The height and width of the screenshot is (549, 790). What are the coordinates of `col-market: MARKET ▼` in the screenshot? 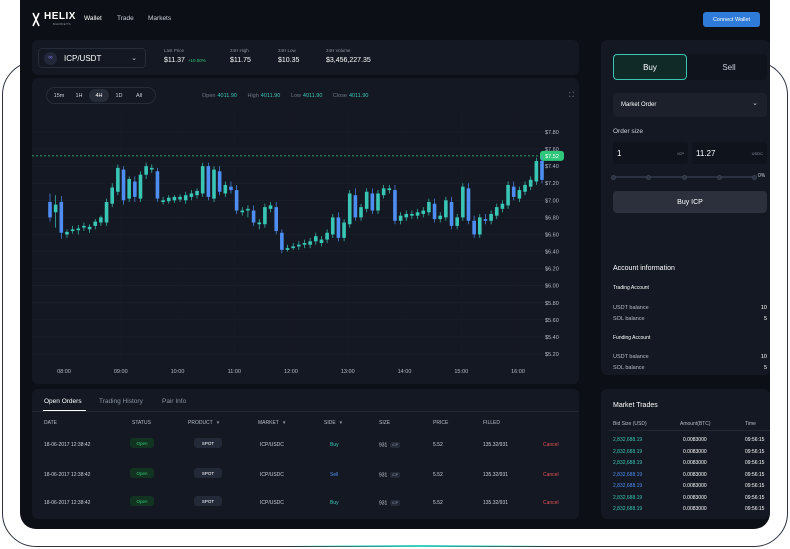 It's located at (272, 423).